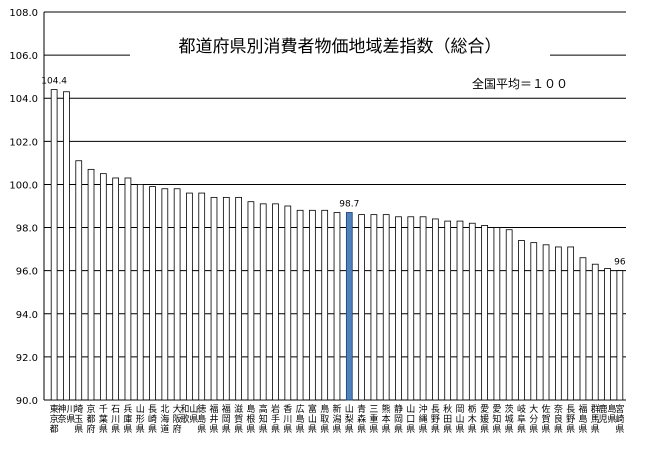  Describe the element at coordinates (263, 419) in the screenshot. I see `x-category-char: 知` at that location.